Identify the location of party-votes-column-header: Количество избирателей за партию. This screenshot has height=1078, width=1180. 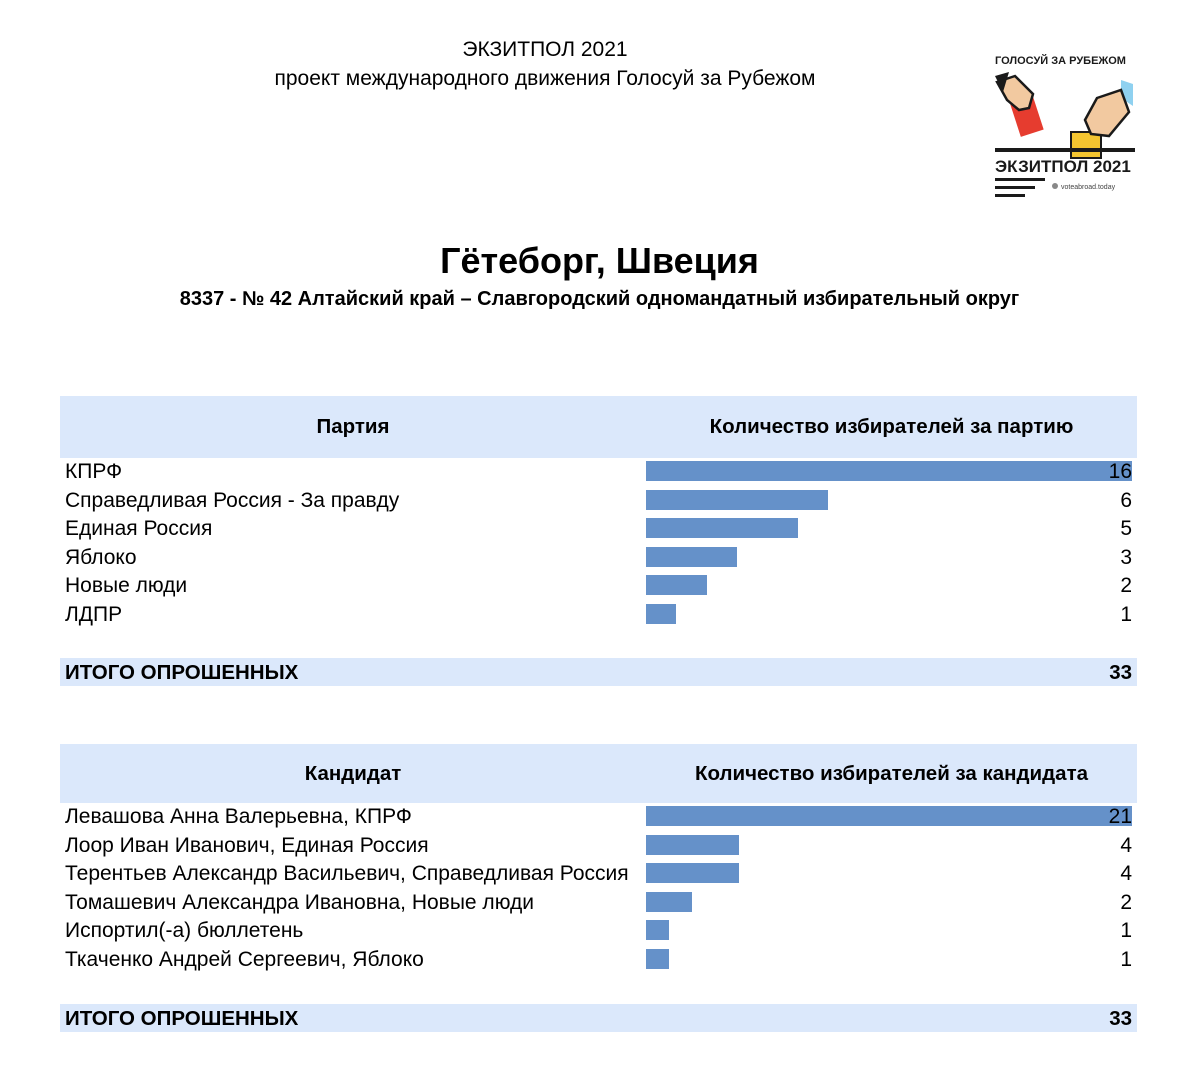
(891, 426).